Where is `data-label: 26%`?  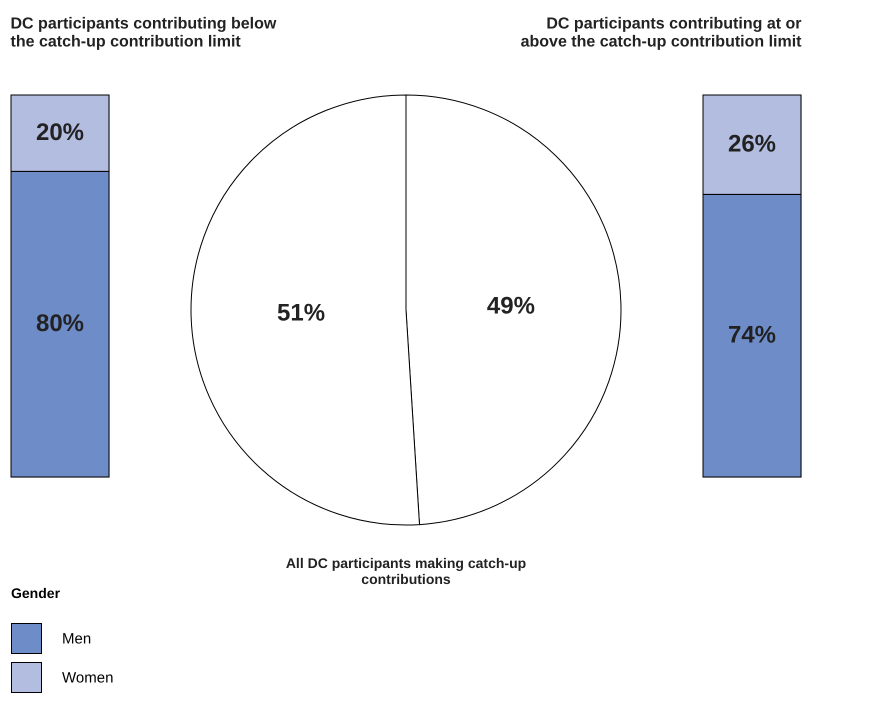 data-label: 26% is located at coordinates (752, 144).